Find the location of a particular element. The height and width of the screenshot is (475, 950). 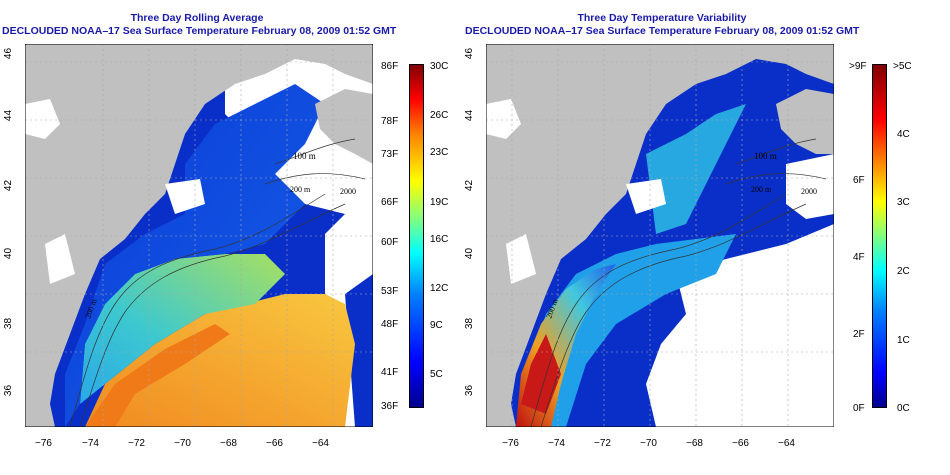

left-colorbar is located at coordinates (416, 236).